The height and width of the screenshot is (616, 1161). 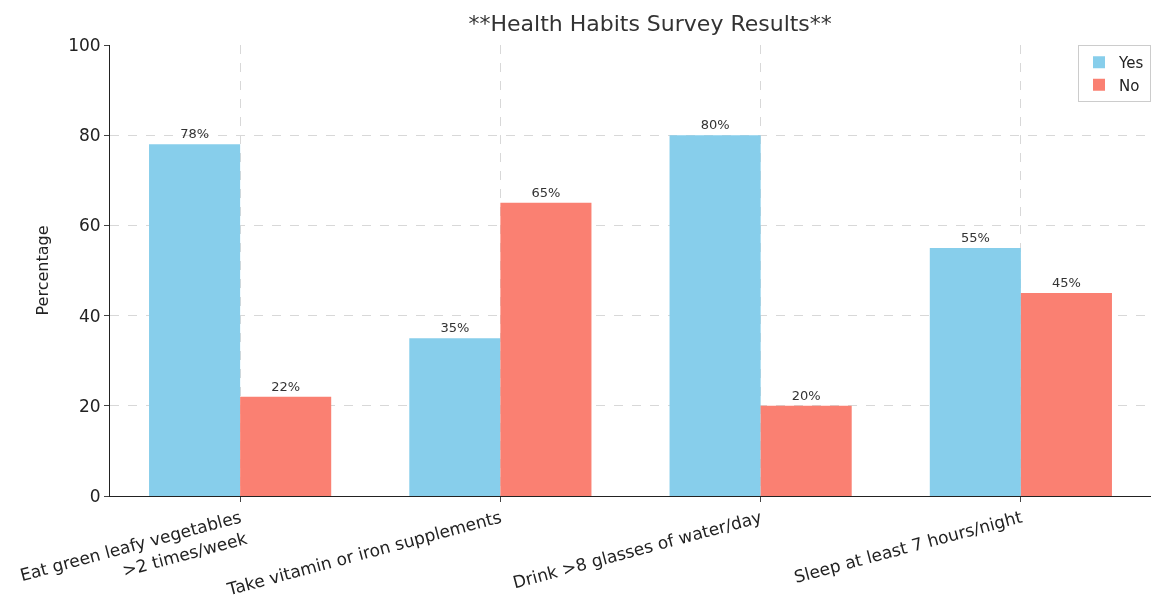 What do you see at coordinates (715, 125) in the screenshot?
I see `data-label: 80%` at bounding box center [715, 125].